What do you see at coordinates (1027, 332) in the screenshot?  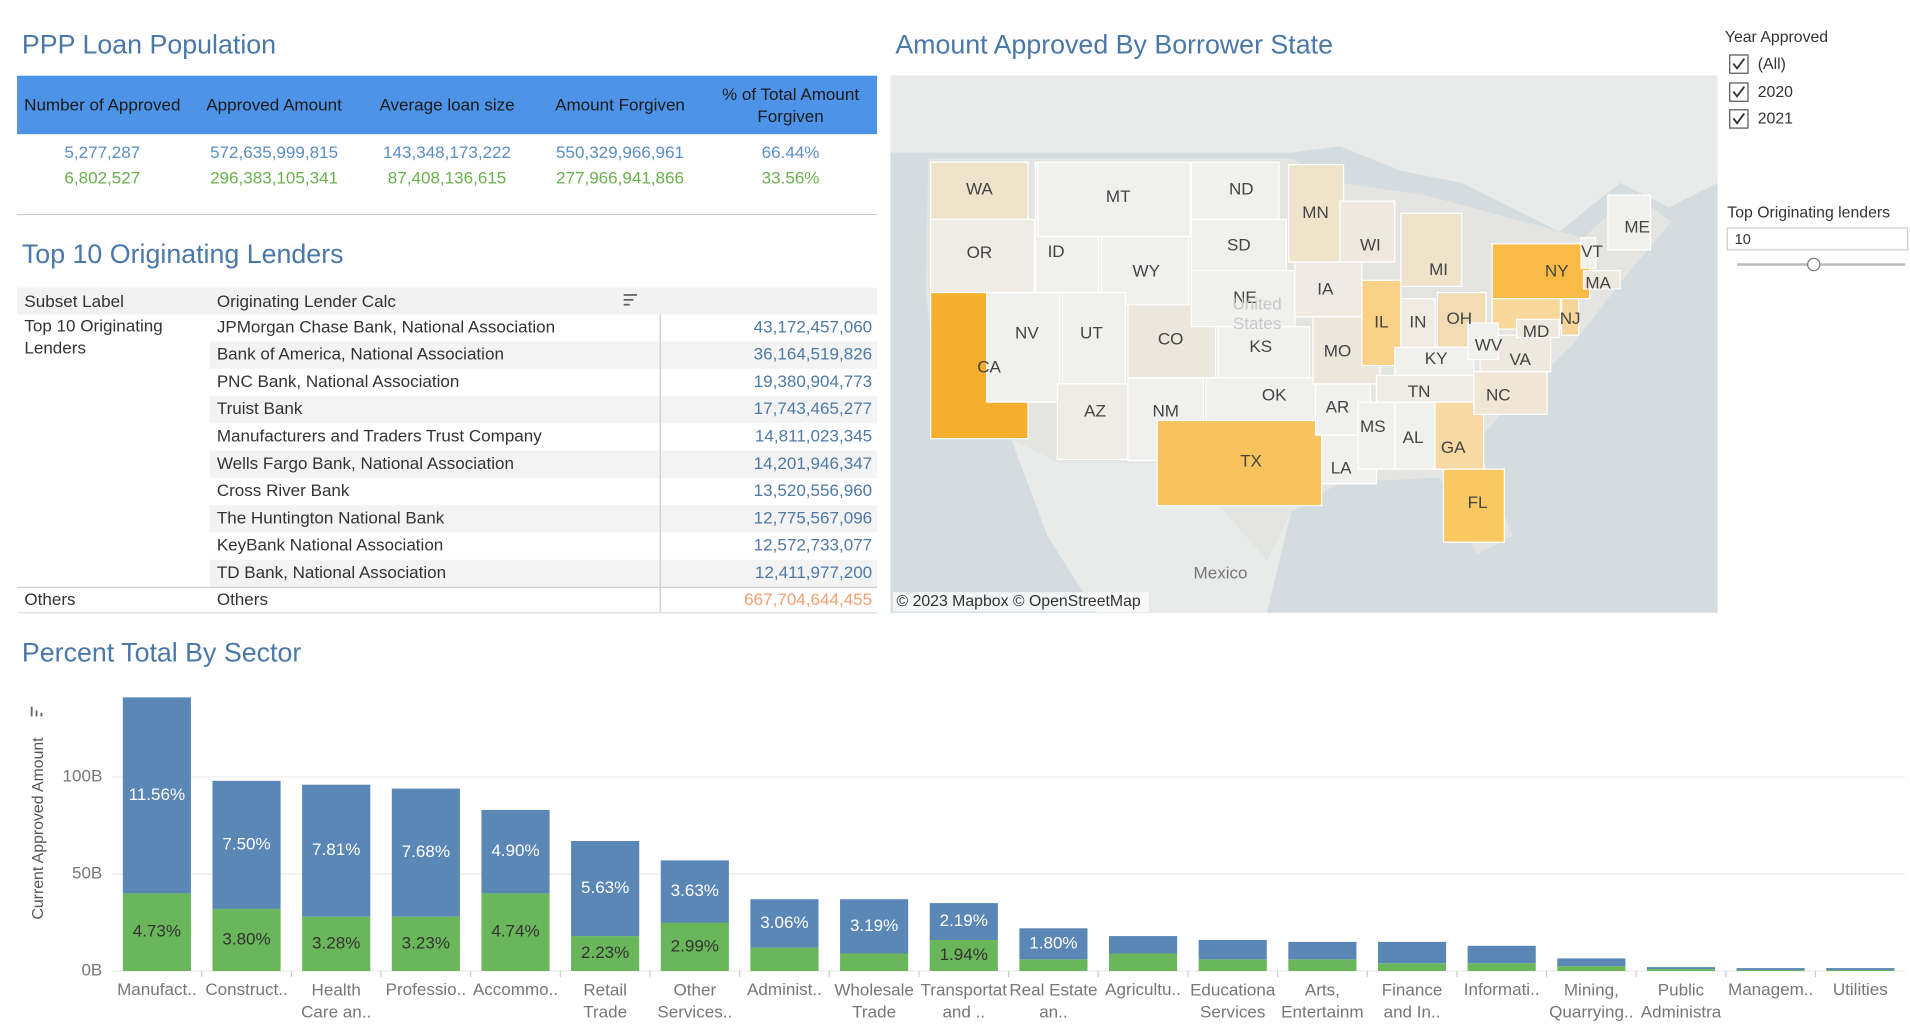 I see `state-label: NV` at bounding box center [1027, 332].